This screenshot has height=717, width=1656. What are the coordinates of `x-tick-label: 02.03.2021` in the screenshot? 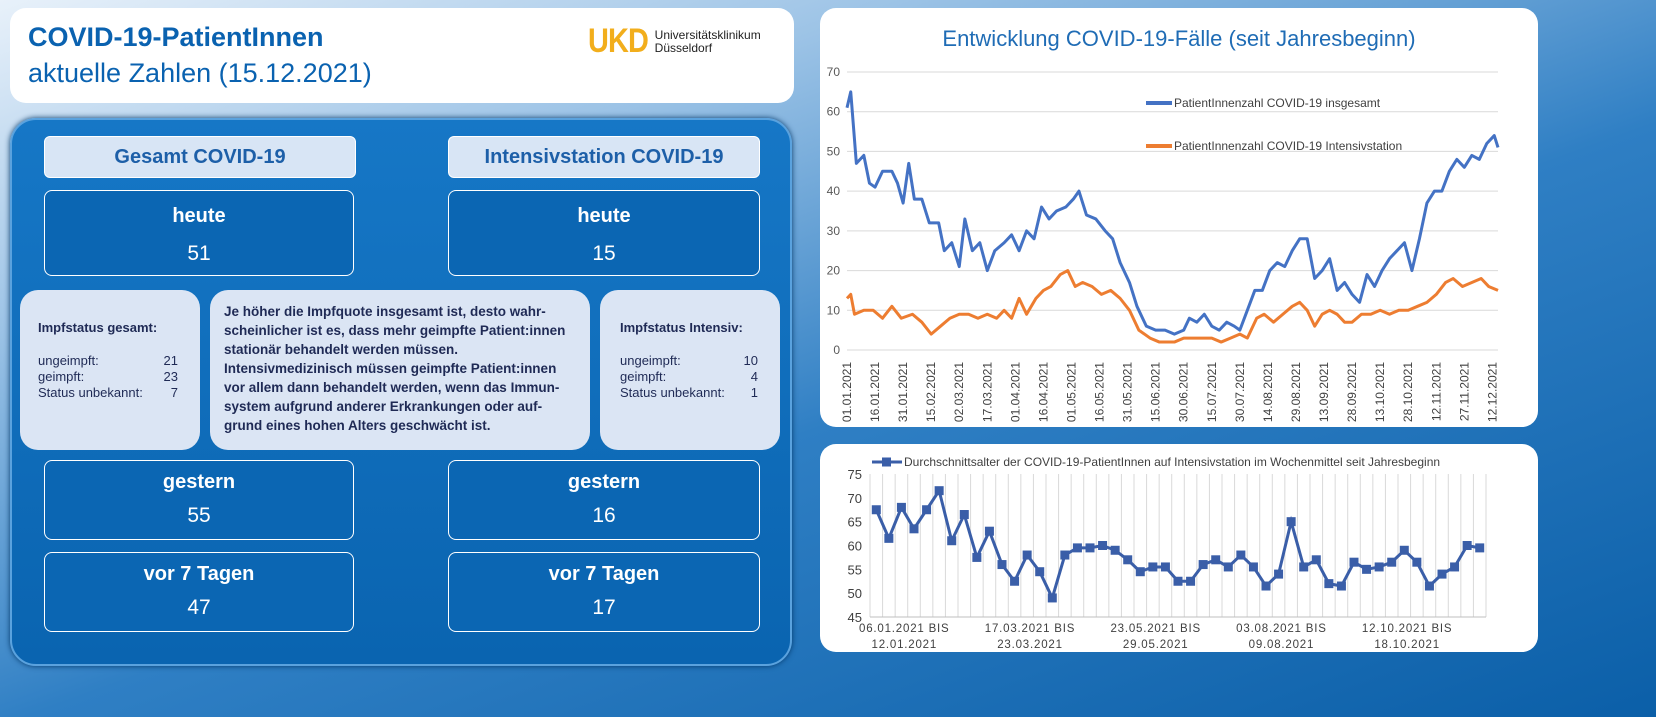 It's located at (959, 392).